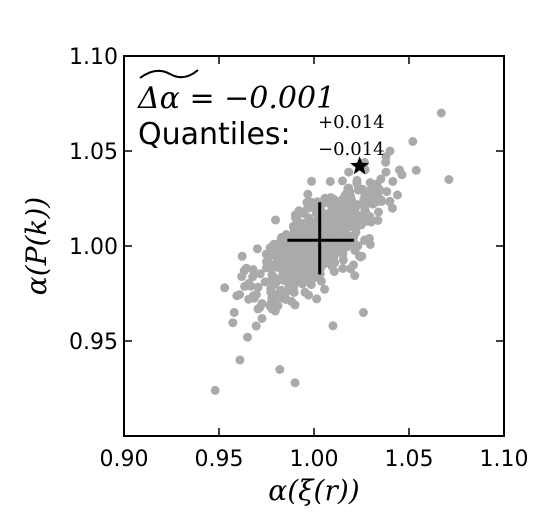  What do you see at coordinates (360, 165) in the screenshot?
I see `star-marker` at bounding box center [360, 165].